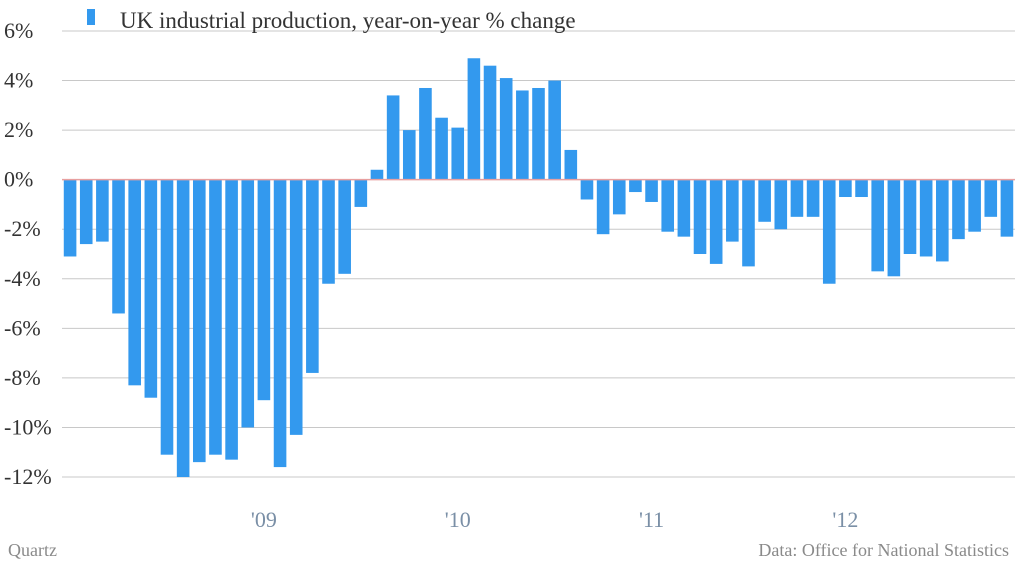  Describe the element at coordinates (18, 129) in the screenshot. I see `y-tick-label: 2%` at that location.